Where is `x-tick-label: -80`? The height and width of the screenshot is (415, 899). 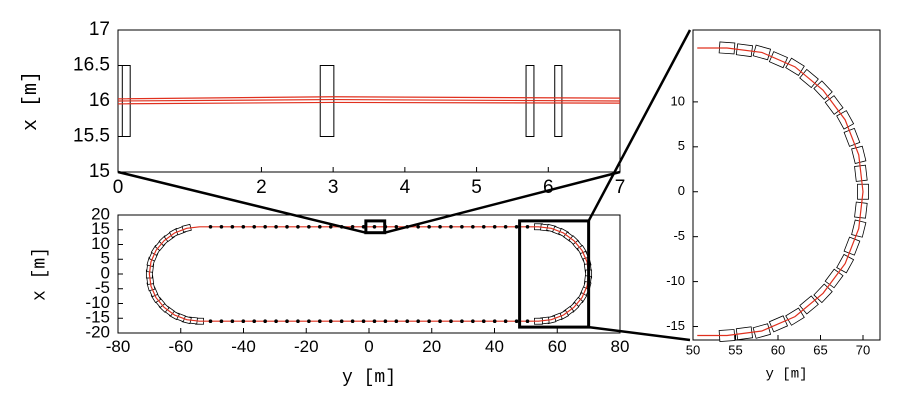 x-tick-label: -80 is located at coordinates (118, 346).